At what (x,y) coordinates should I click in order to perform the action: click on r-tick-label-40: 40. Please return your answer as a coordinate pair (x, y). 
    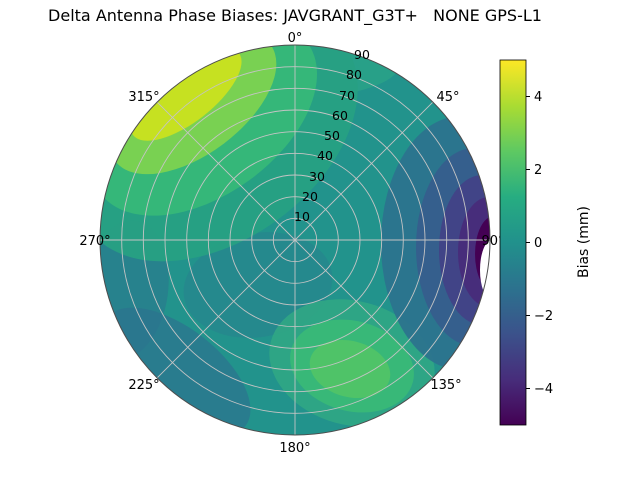
    Looking at the image, I should click on (325, 155).